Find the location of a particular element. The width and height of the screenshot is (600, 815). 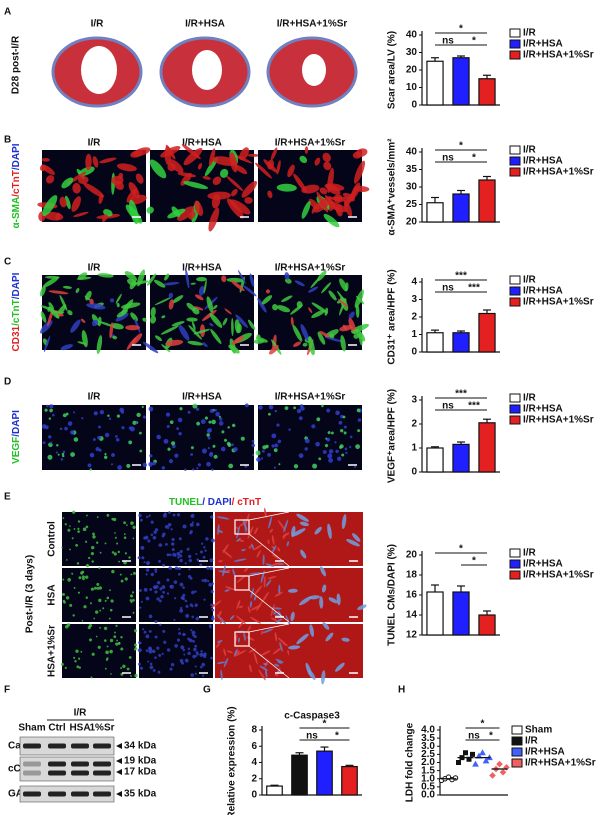

zoom-line is located at coordinates (269, 662).